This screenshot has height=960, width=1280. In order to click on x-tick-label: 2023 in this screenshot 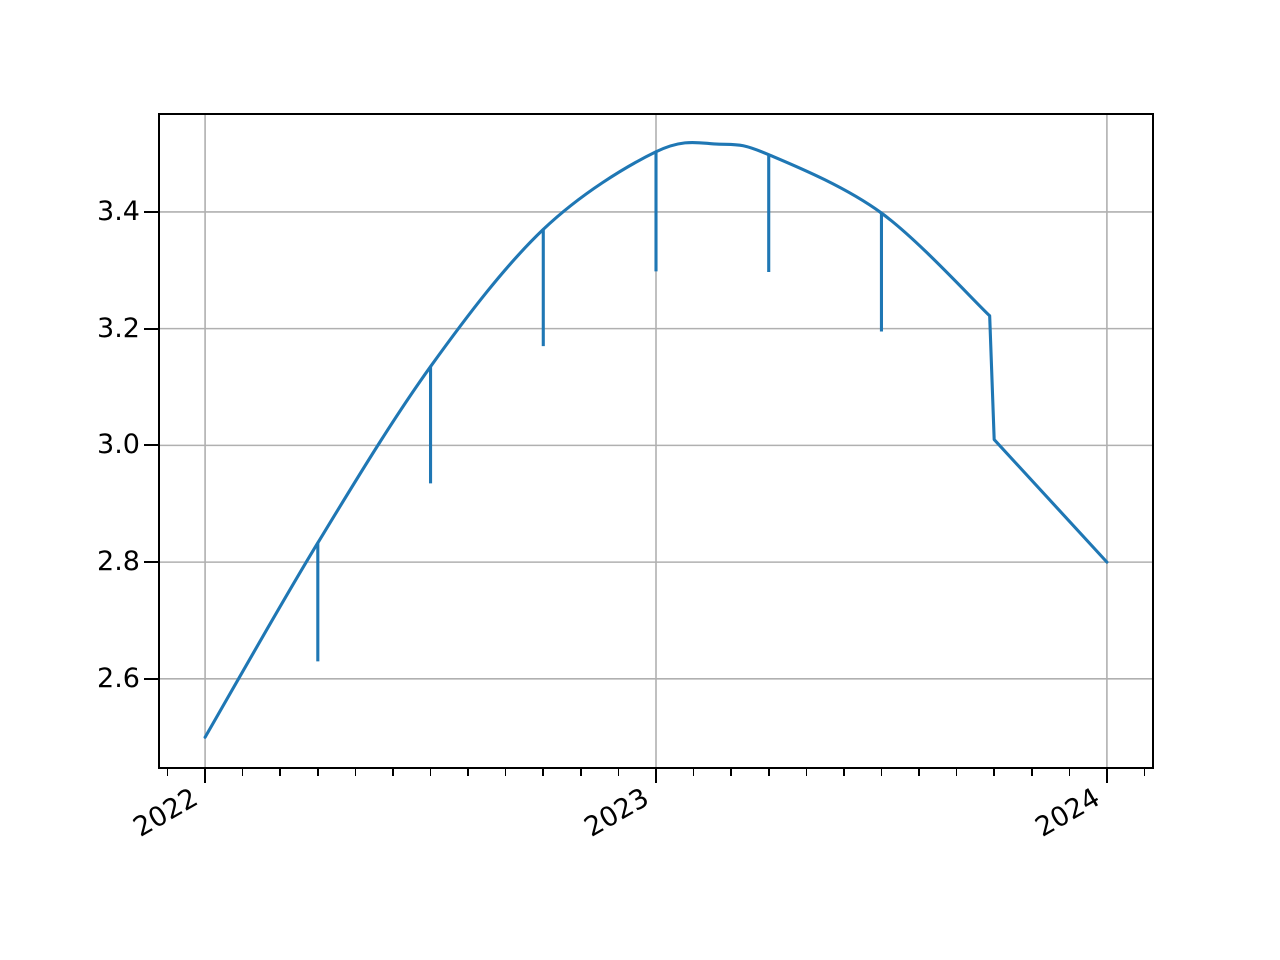, I will do `click(617, 813)`.